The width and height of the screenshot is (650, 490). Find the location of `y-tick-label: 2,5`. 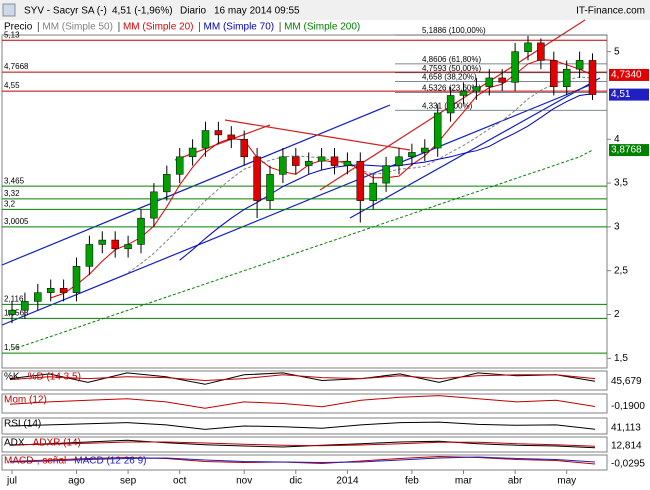

y-tick-label: 2,5 is located at coordinates (621, 270).